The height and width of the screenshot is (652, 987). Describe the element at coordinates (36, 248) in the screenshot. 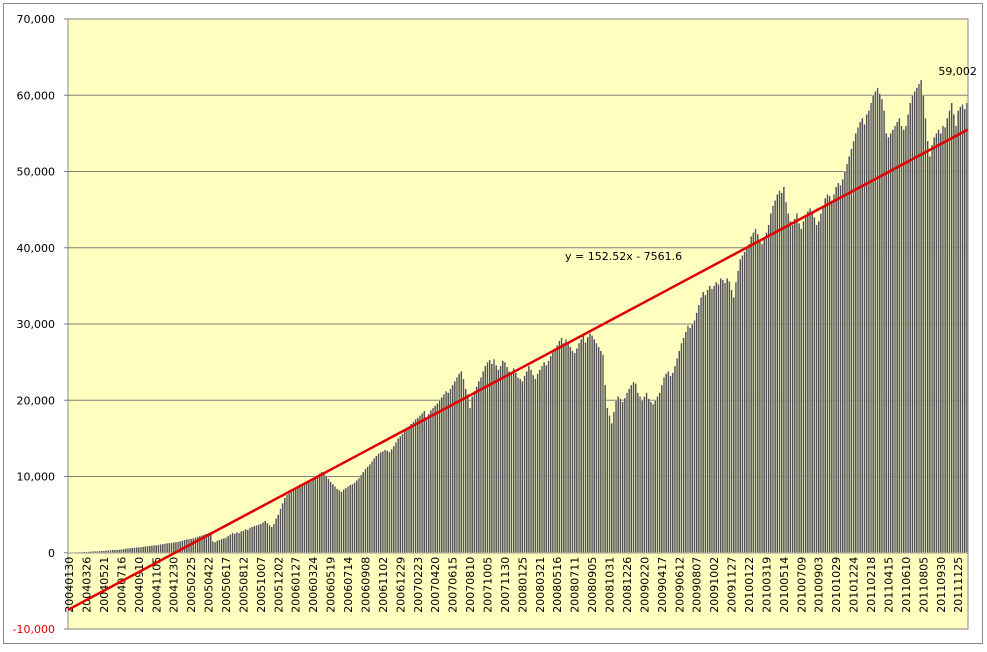

I see `y-tick-label: 40,000` at that location.